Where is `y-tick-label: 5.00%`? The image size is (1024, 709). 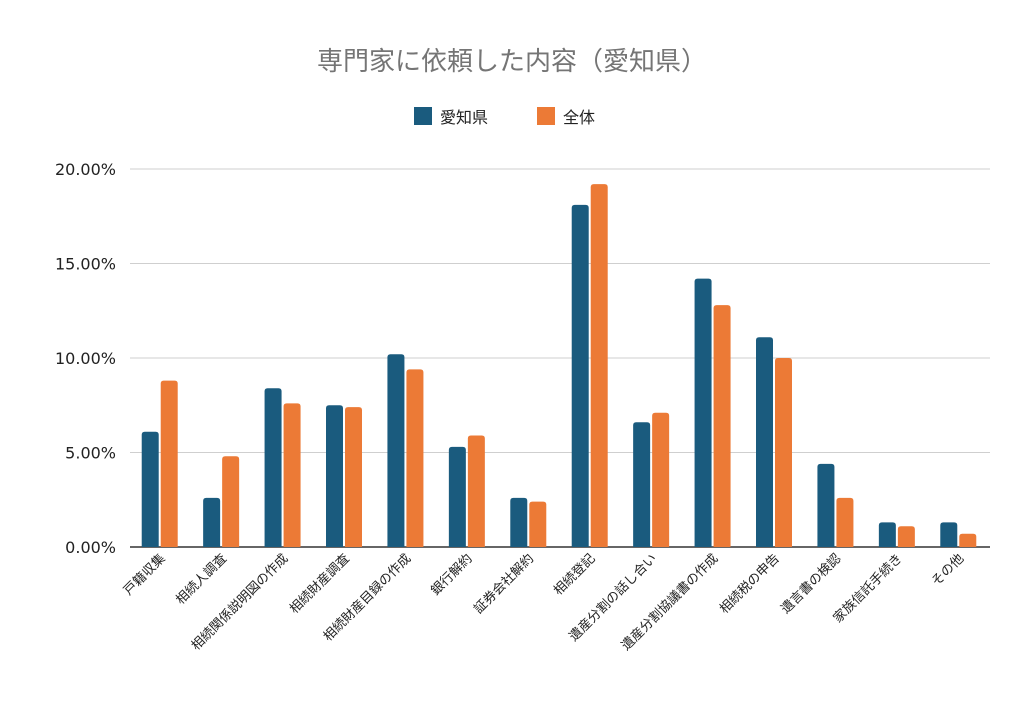
y-tick-label: 5.00% is located at coordinates (90, 453).